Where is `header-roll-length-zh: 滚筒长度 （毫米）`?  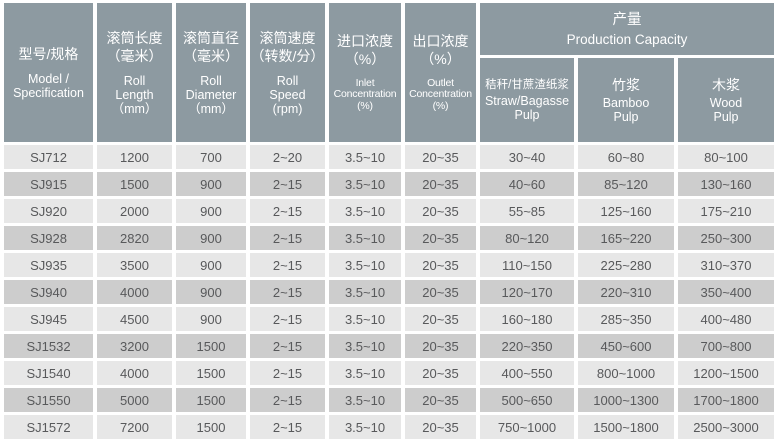
header-roll-length-zh: 滚筒长度 （毫米） is located at coordinates (134, 46).